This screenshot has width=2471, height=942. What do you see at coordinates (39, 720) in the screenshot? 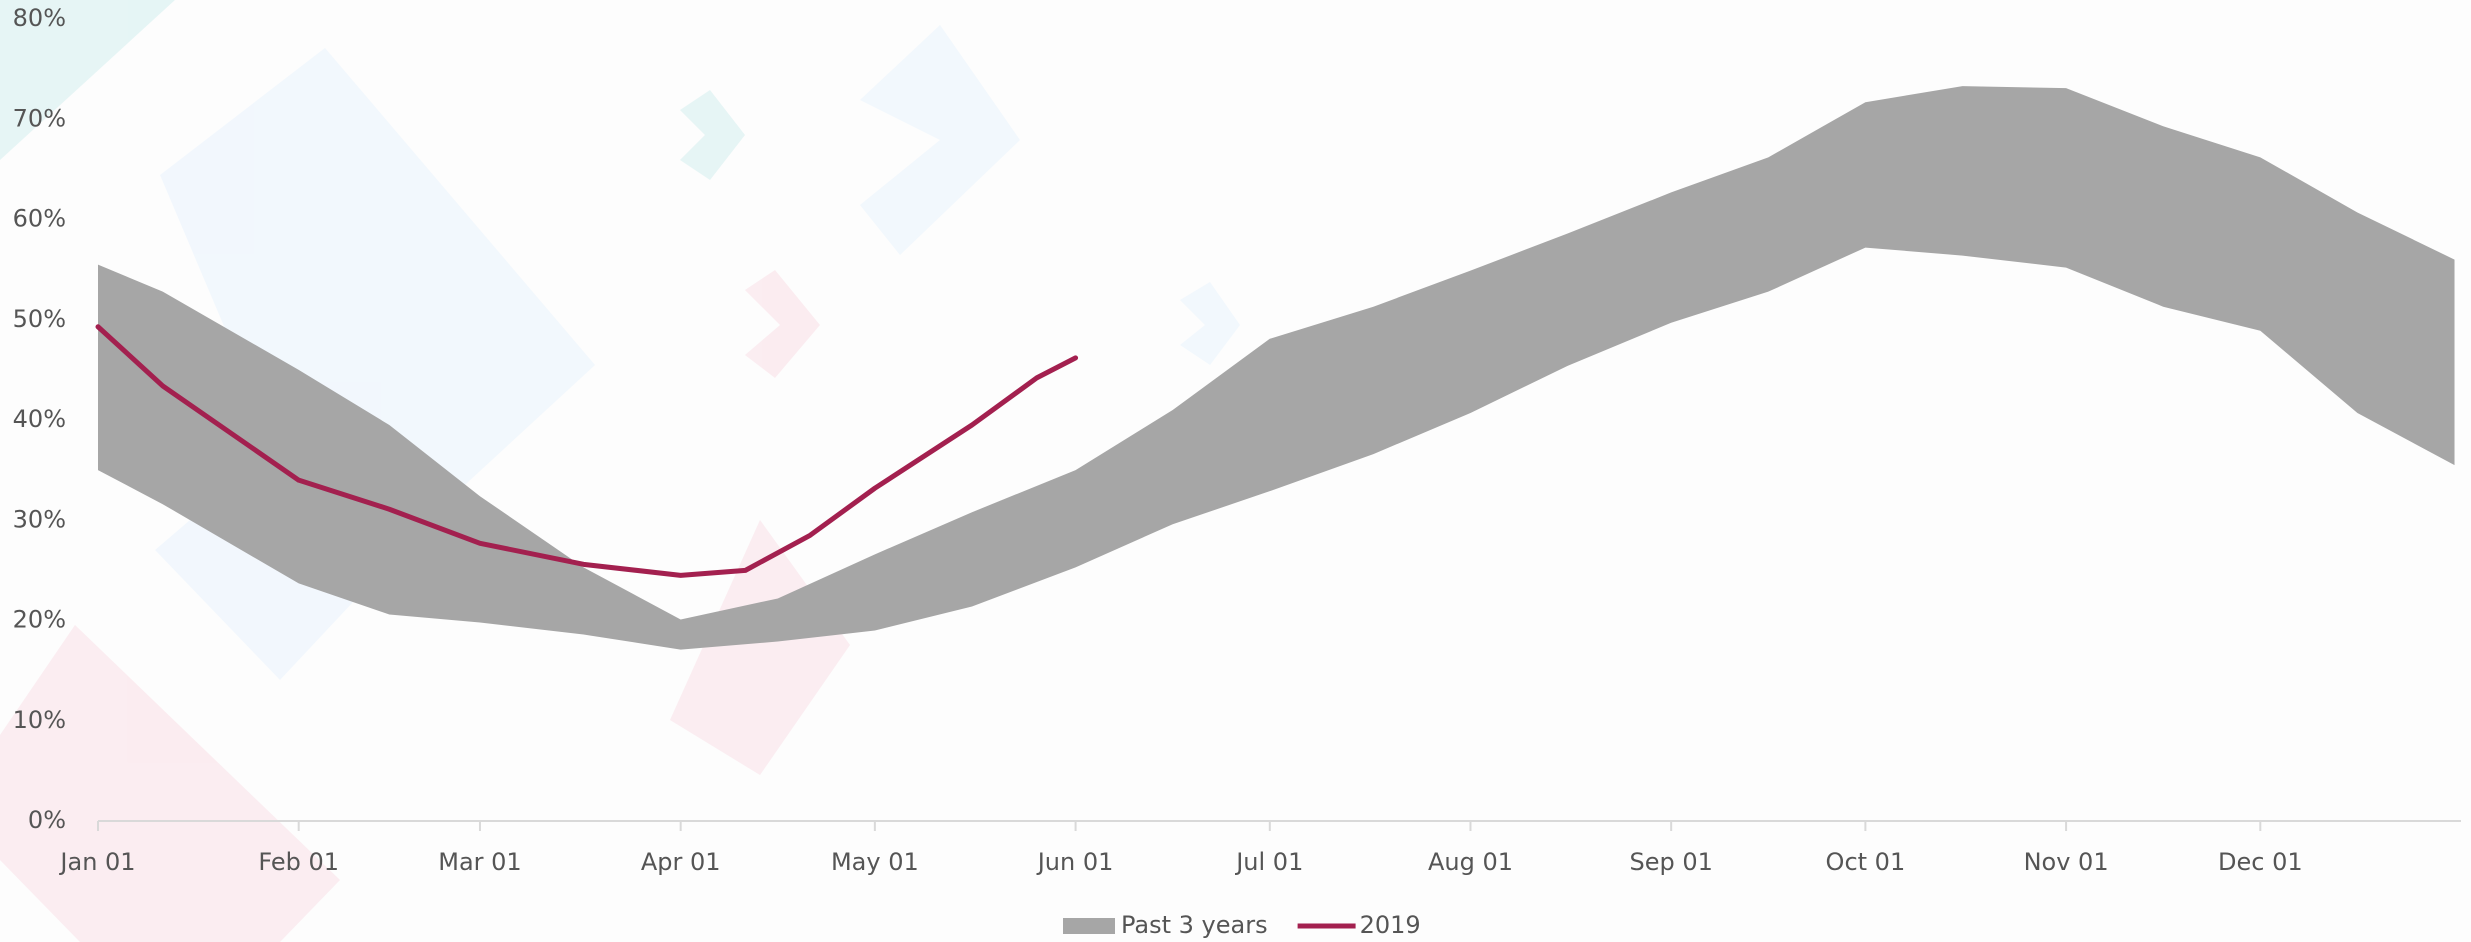
I see `y-tick-label: 10%` at bounding box center [39, 720].